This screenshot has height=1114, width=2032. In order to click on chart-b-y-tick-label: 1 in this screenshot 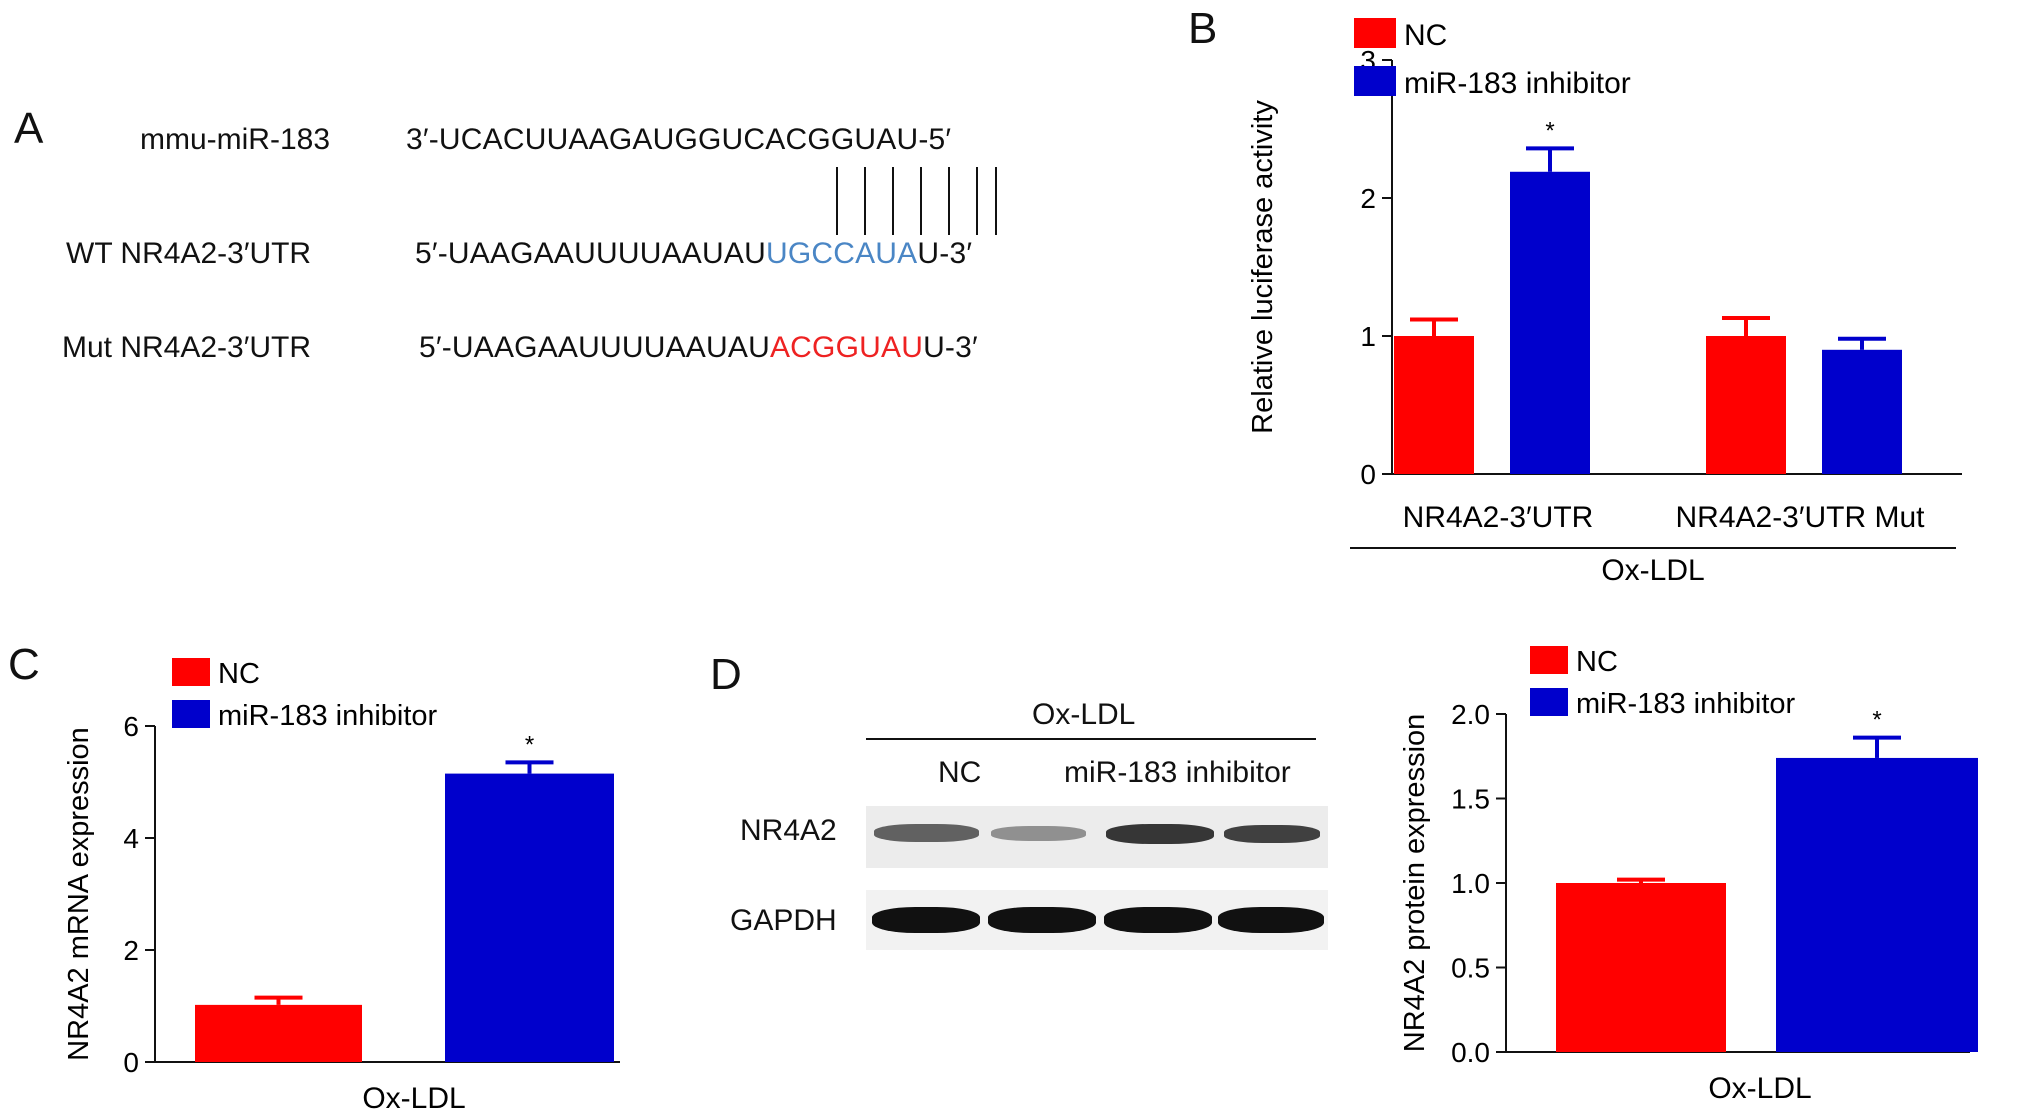, I will do `click(1368, 336)`.